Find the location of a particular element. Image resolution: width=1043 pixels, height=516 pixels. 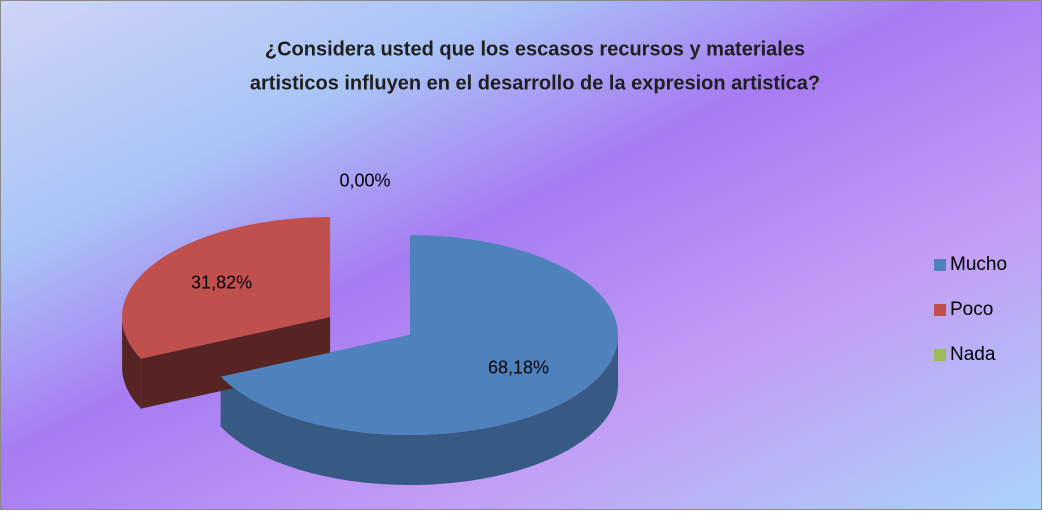

data-label: 0,00% is located at coordinates (364, 181).